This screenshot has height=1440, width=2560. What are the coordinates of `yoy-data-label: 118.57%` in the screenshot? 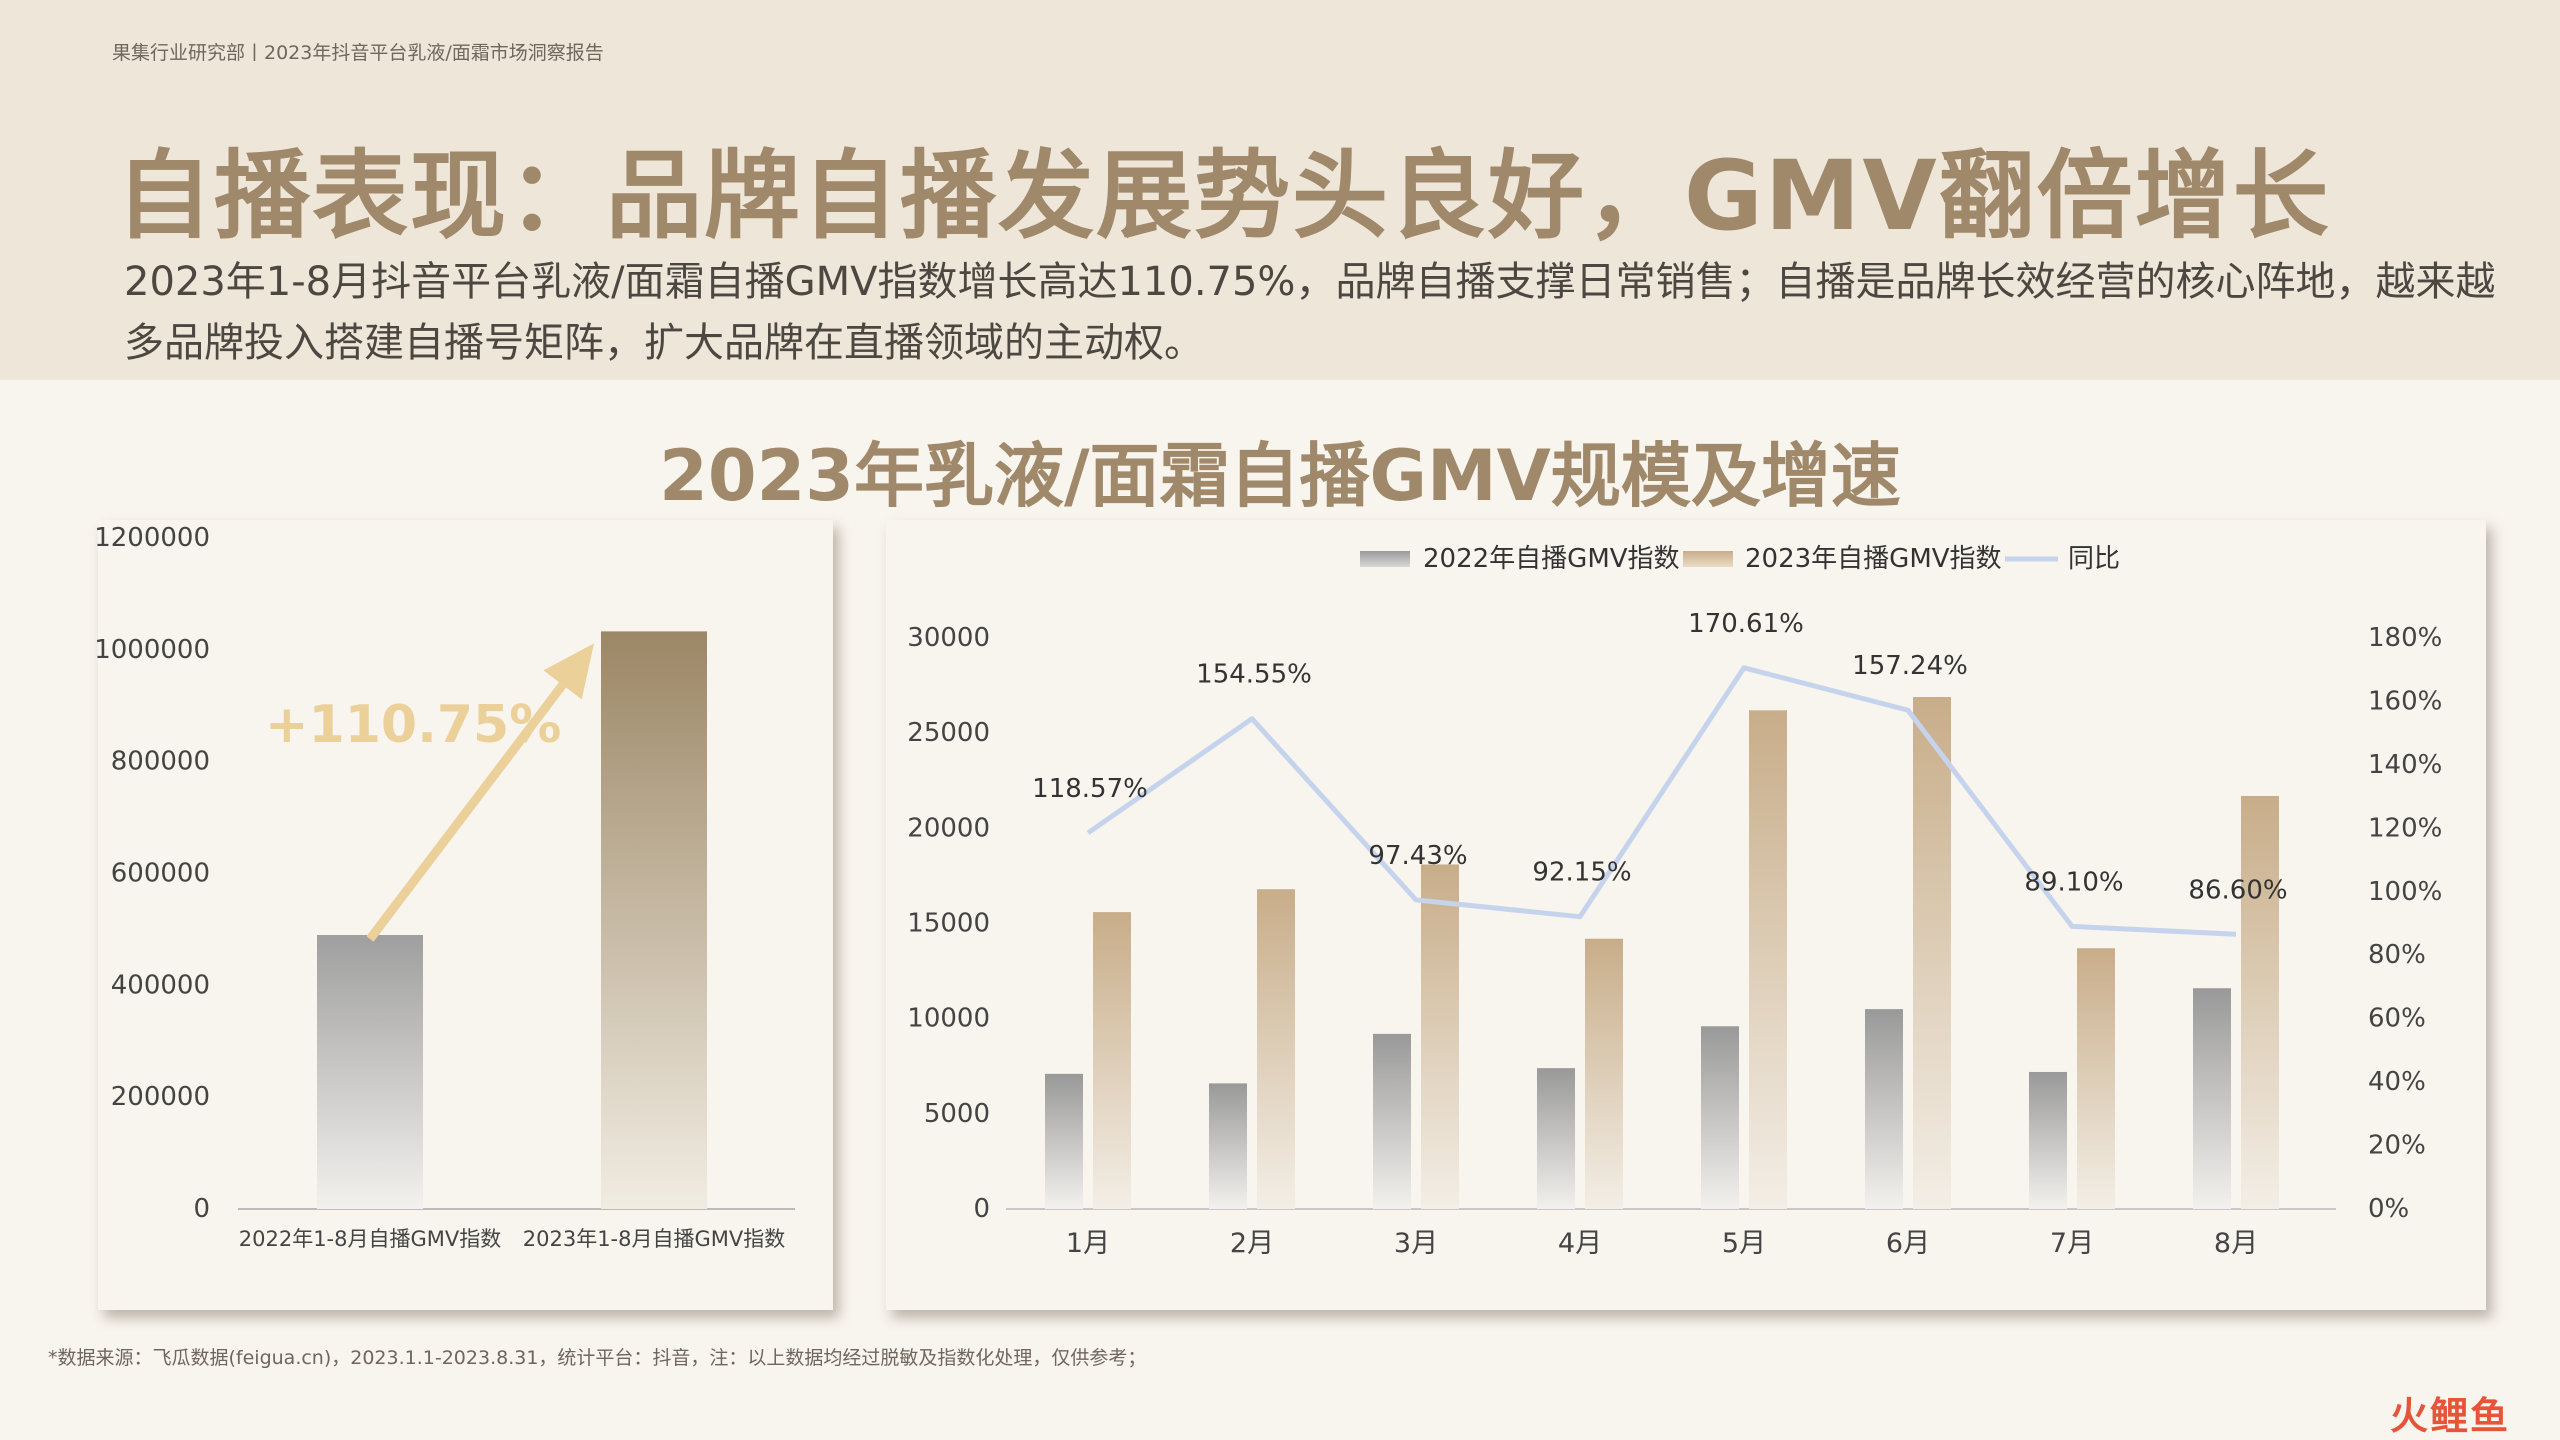 It's located at (1090, 789).